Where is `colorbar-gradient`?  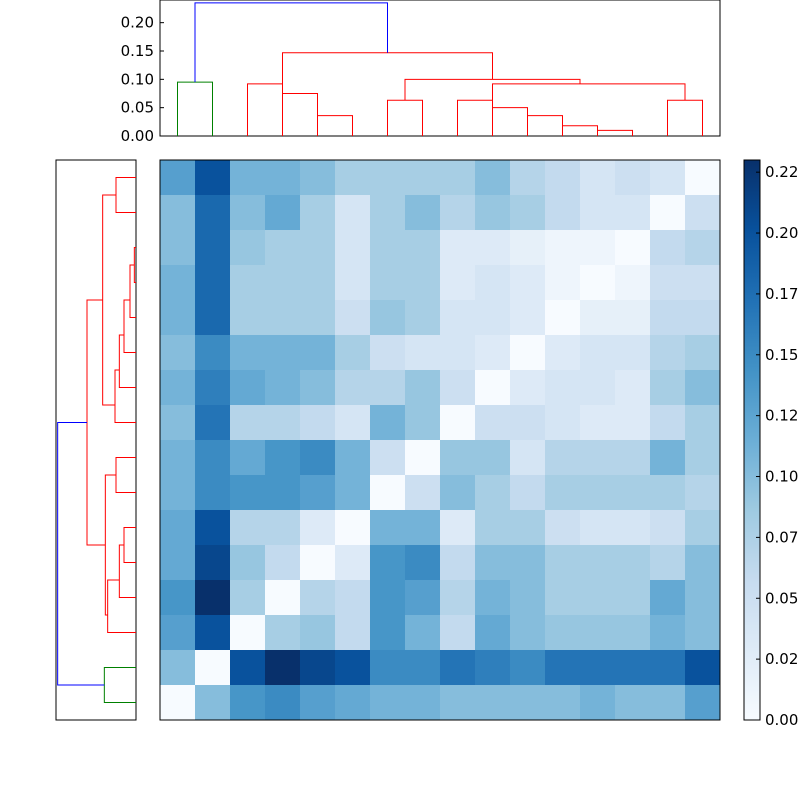
colorbar-gradient is located at coordinates (752, 440).